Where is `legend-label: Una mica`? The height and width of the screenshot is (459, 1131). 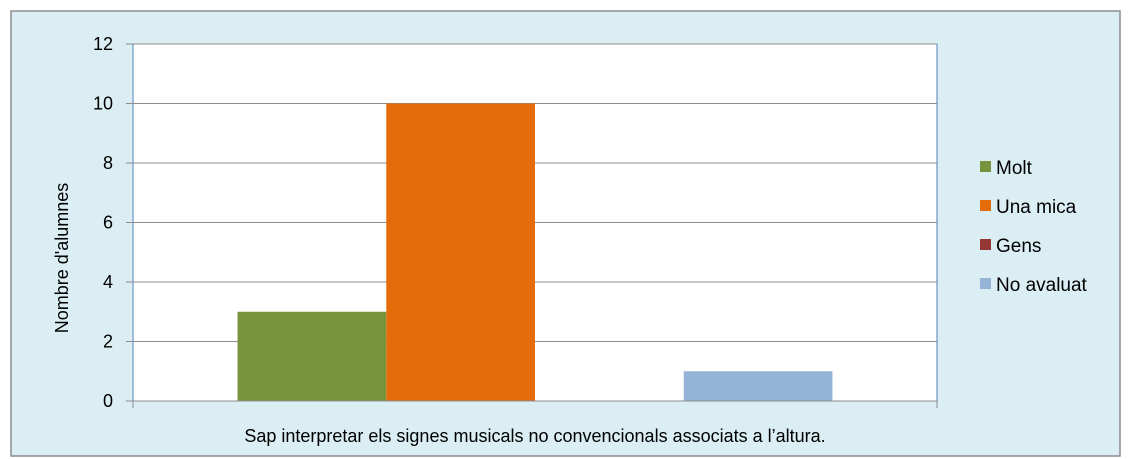 legend-label: Una mica is located at coordinates (1036, 207).